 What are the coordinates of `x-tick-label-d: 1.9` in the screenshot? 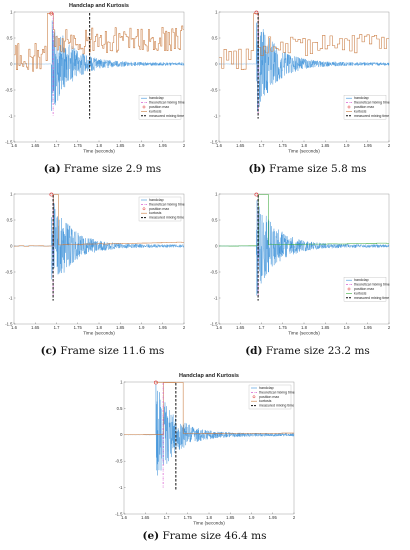 It's located at (347, 327).